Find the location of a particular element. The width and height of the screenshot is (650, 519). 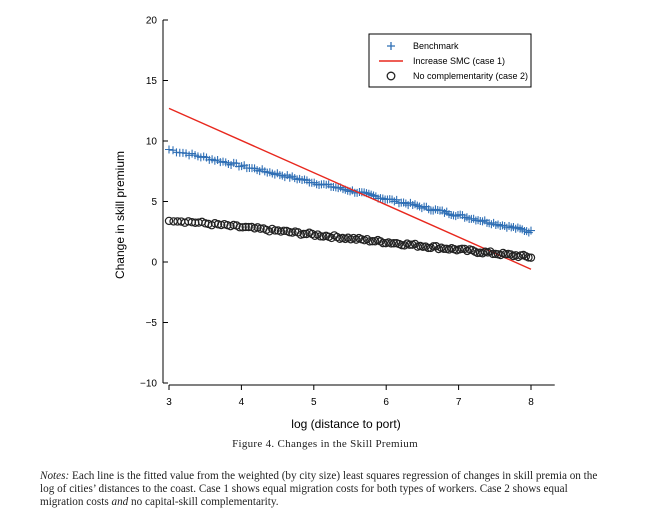

y-tick-label: 15 is located at coordinates (152, 81).